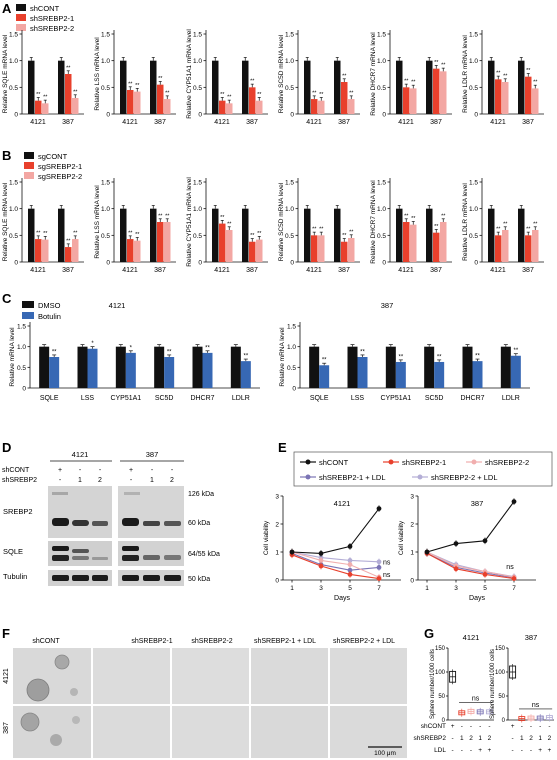  What do you see at coordinates (56, 740) in the screenshot?
I see `sphere` at bounding box center [56, 740].